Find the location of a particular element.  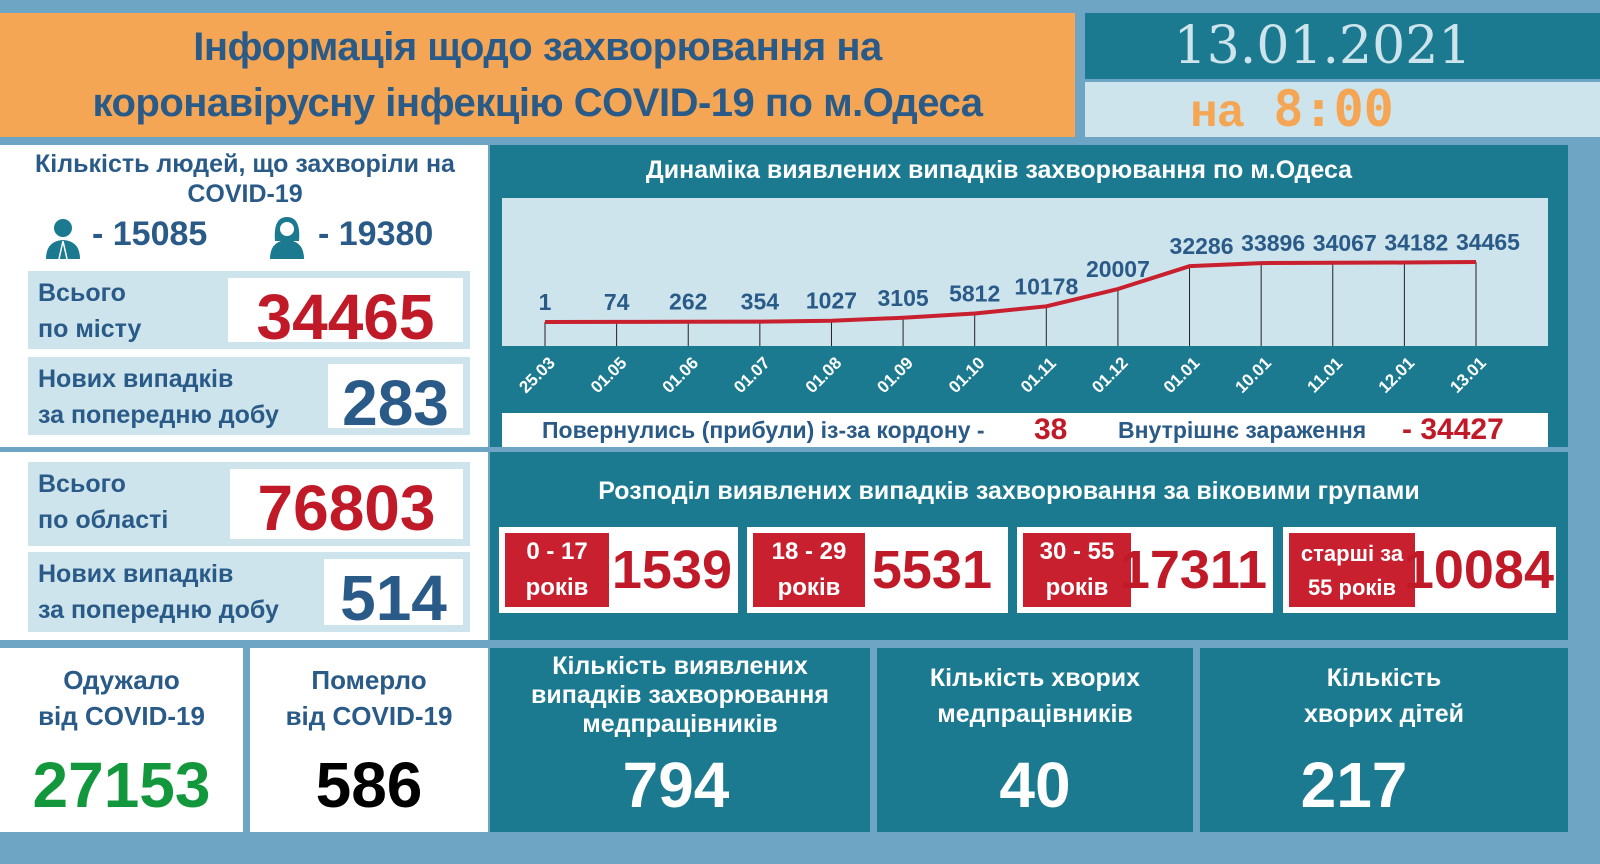

city-total-label-2: по місту is located at coordinates (90, 329).